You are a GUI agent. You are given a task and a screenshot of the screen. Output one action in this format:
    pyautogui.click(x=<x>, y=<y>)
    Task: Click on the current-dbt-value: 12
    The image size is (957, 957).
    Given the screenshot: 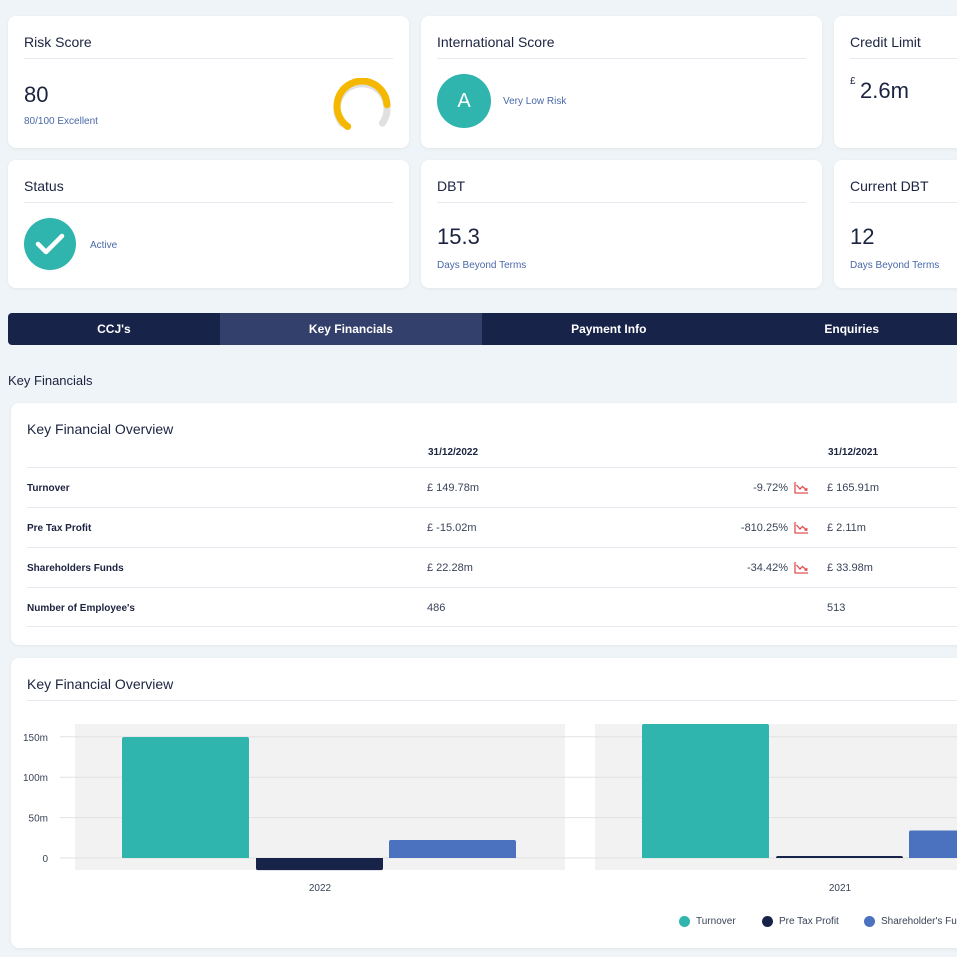 What is the action you would take?
    pyautogui.click(x=862, y=236)
    